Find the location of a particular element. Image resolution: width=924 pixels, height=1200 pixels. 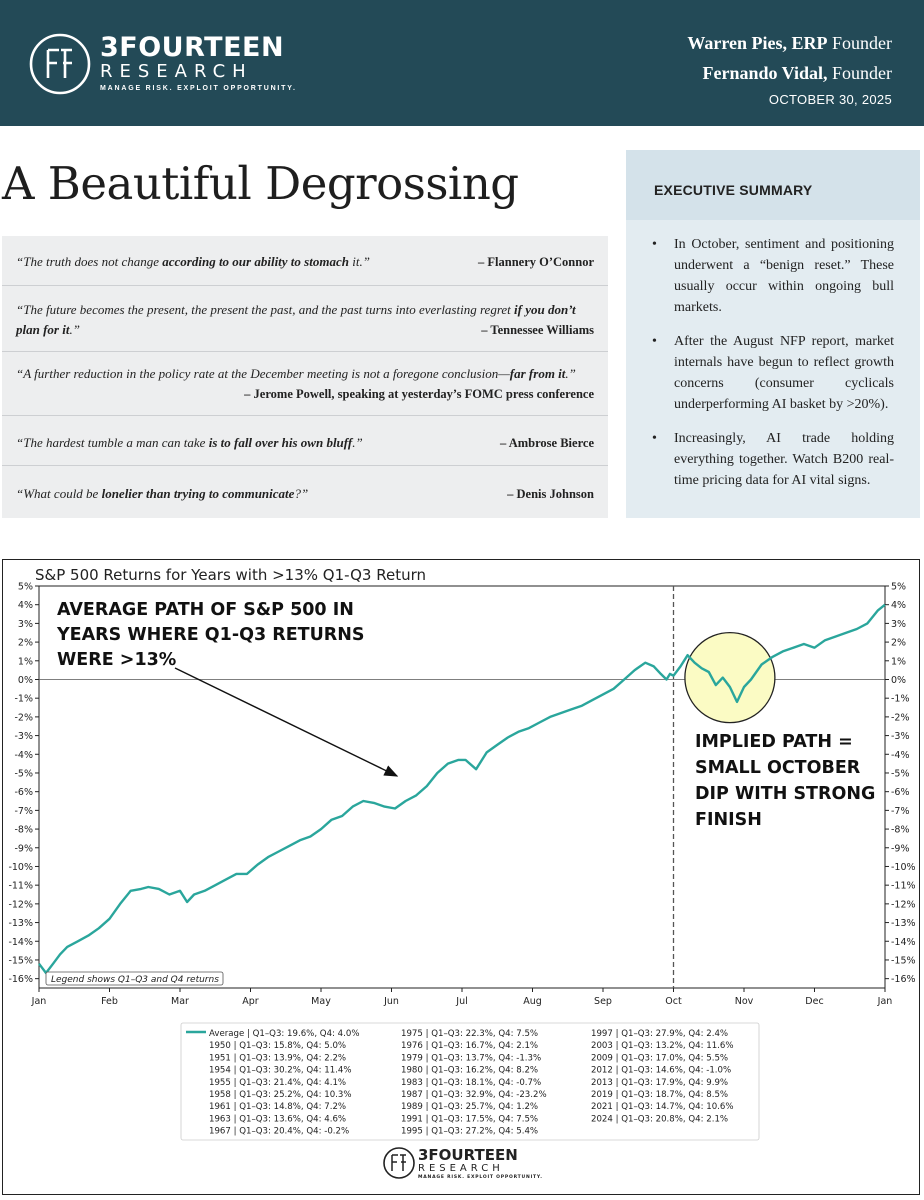

legend-entry: 1979 | Q1–Q3: 13.7%, Q4: -1.3% is located at coordinates (471, 1058).